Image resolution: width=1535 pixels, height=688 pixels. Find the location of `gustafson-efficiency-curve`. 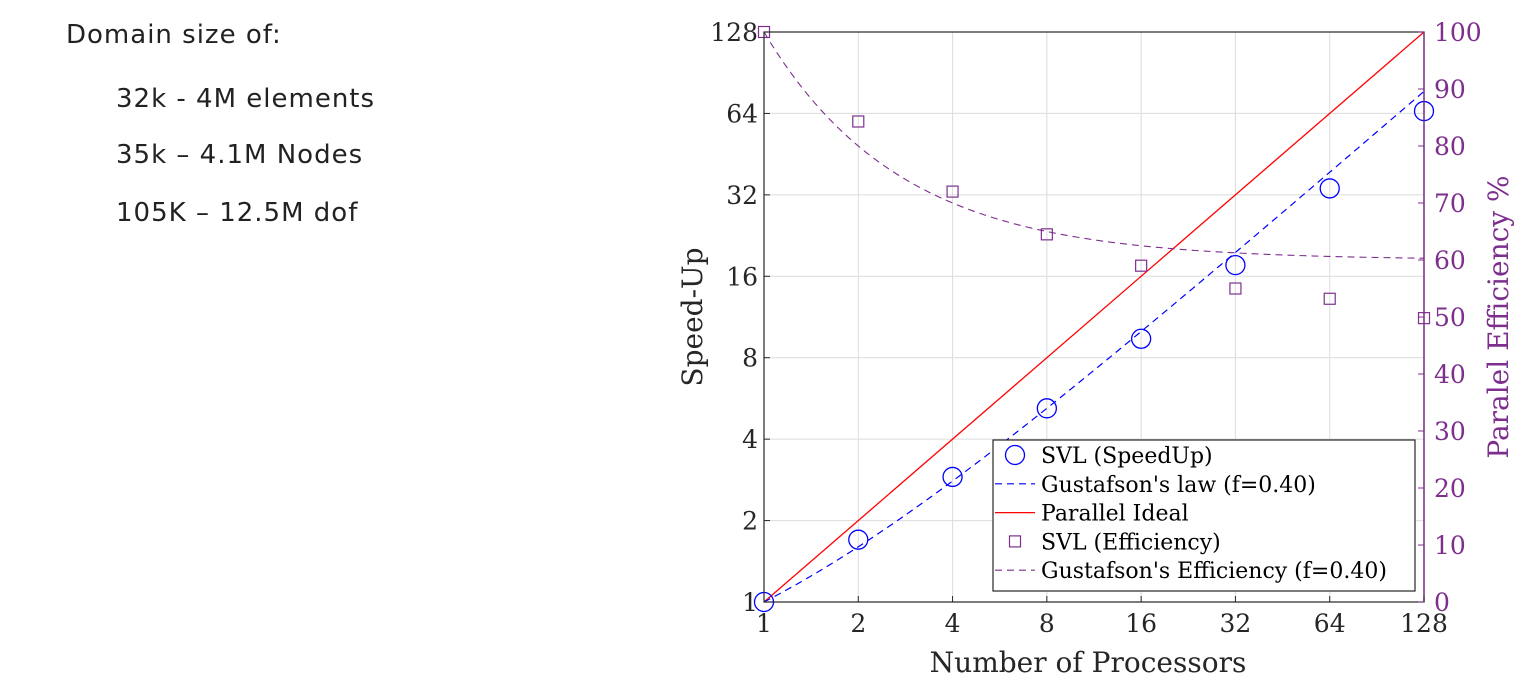

gustafson-efficiency-curve is located at coordinates (1094, 145).